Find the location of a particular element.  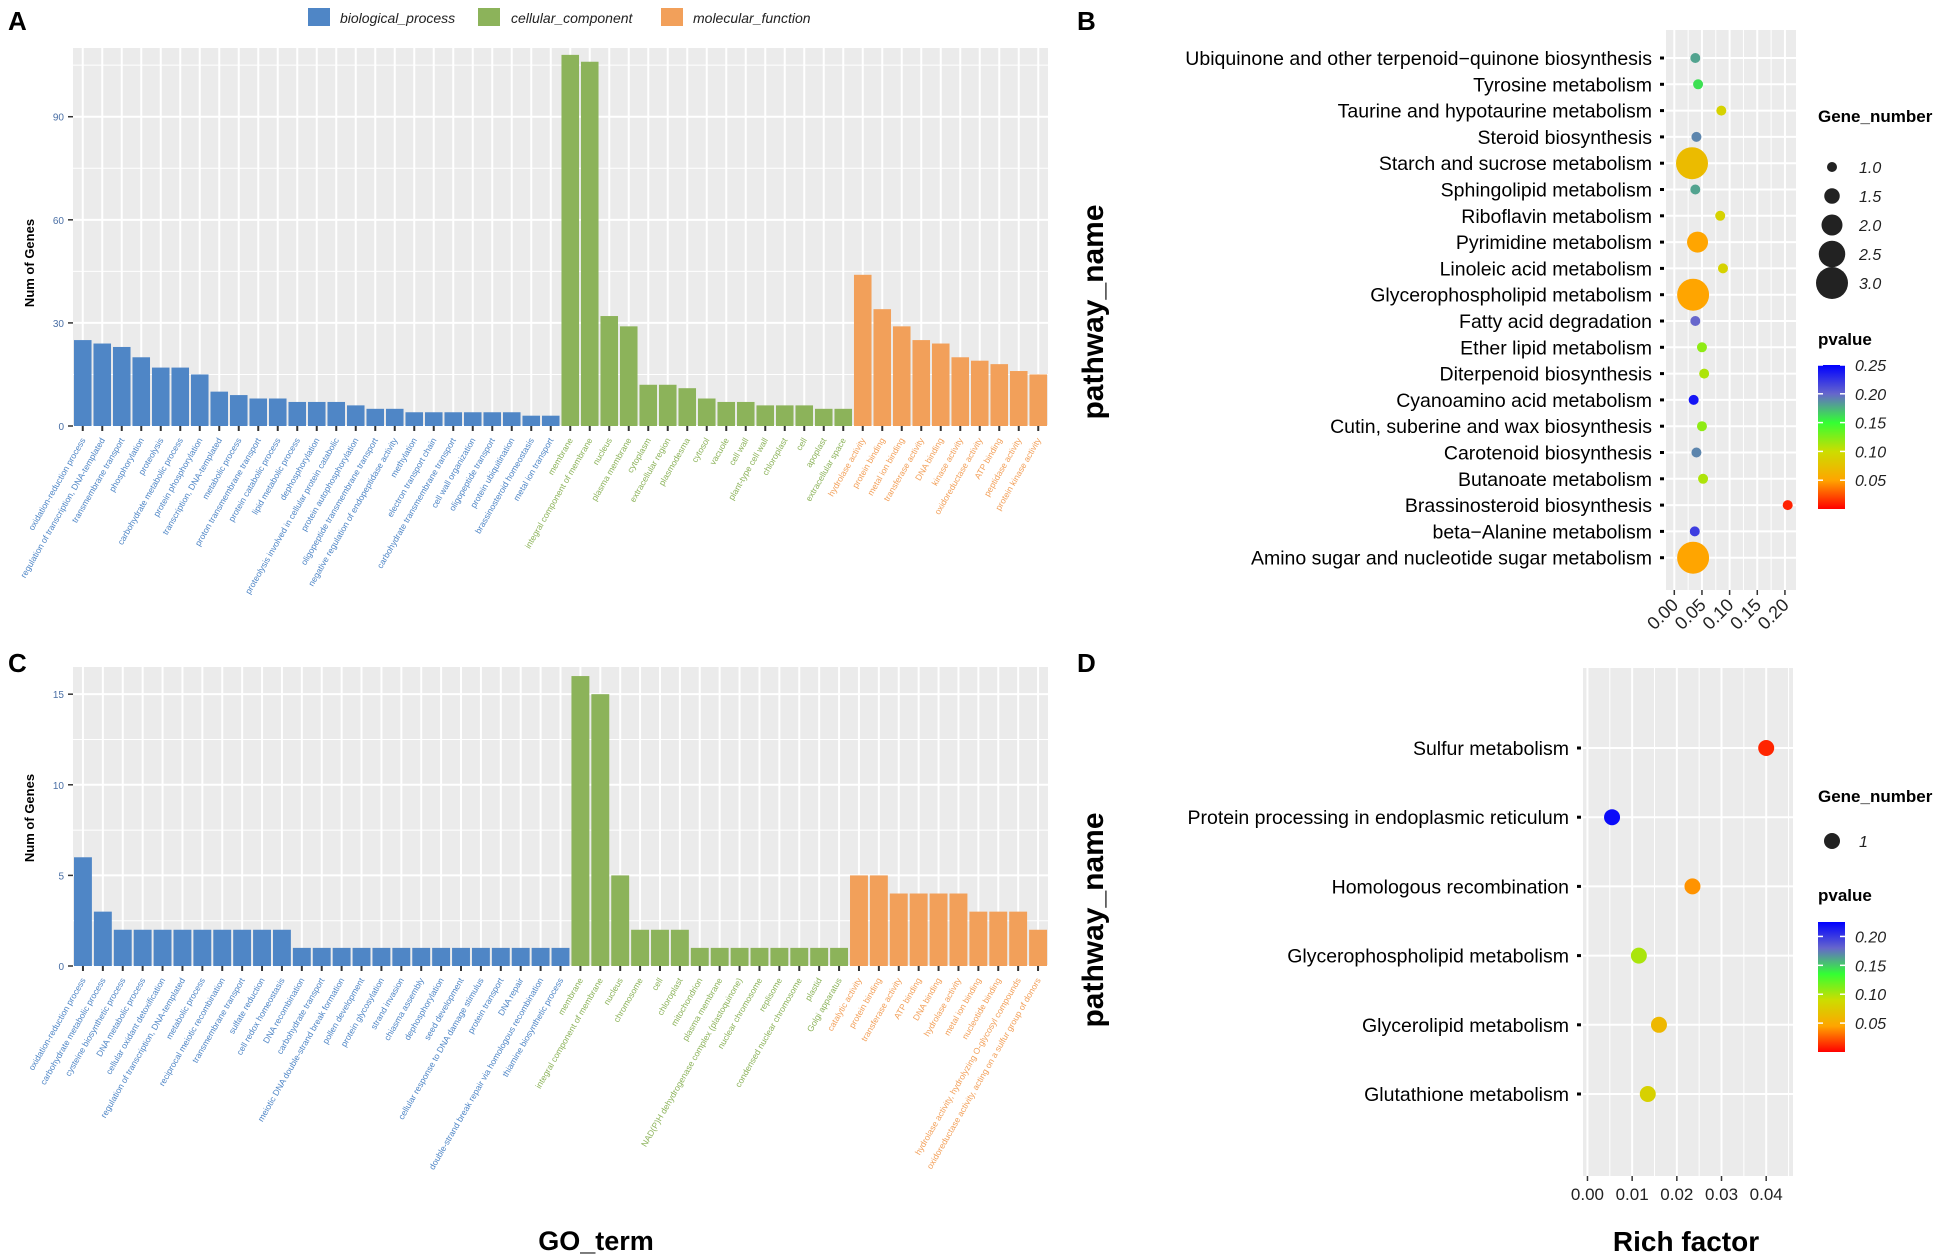

point-fatty-acid-degradation is located at coordinates (1695, 321).